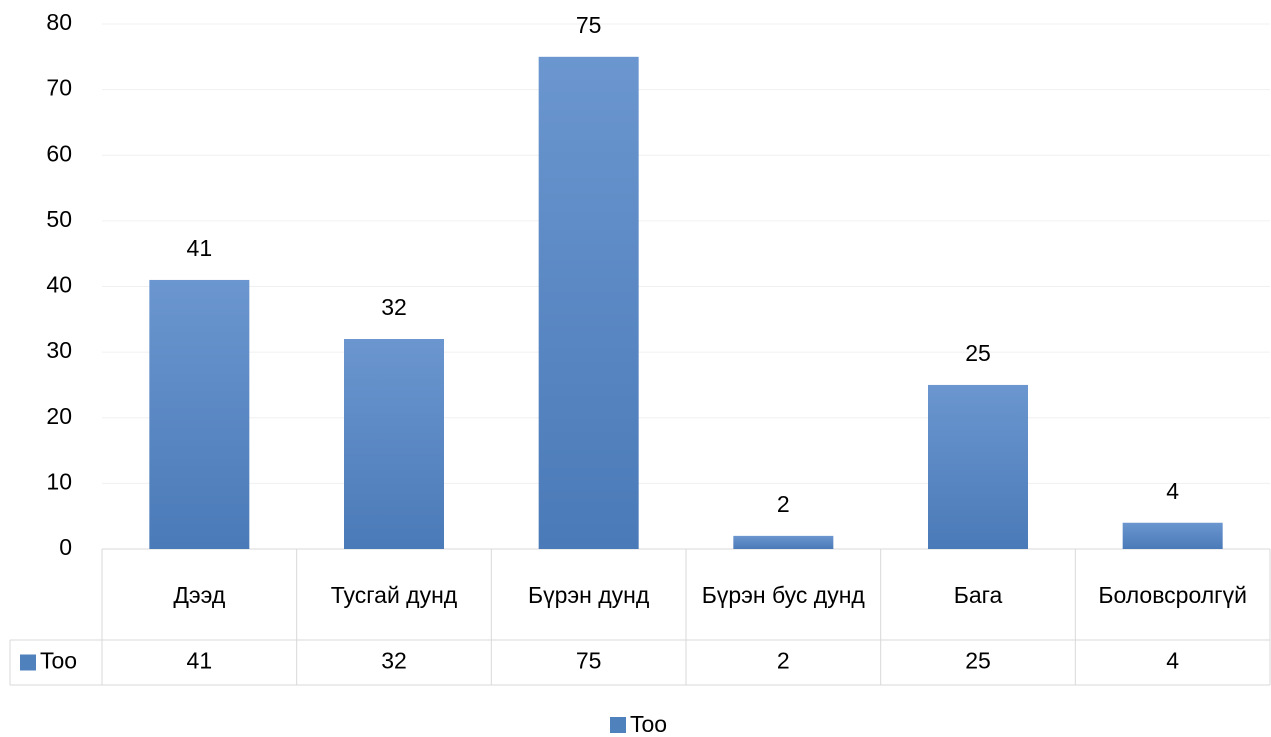 This screenshot has height=737, width=1271. What do you see at coordinates (589, 661) in the screenshot?
I see `table-value: 75` at bounding box center [589, 661].